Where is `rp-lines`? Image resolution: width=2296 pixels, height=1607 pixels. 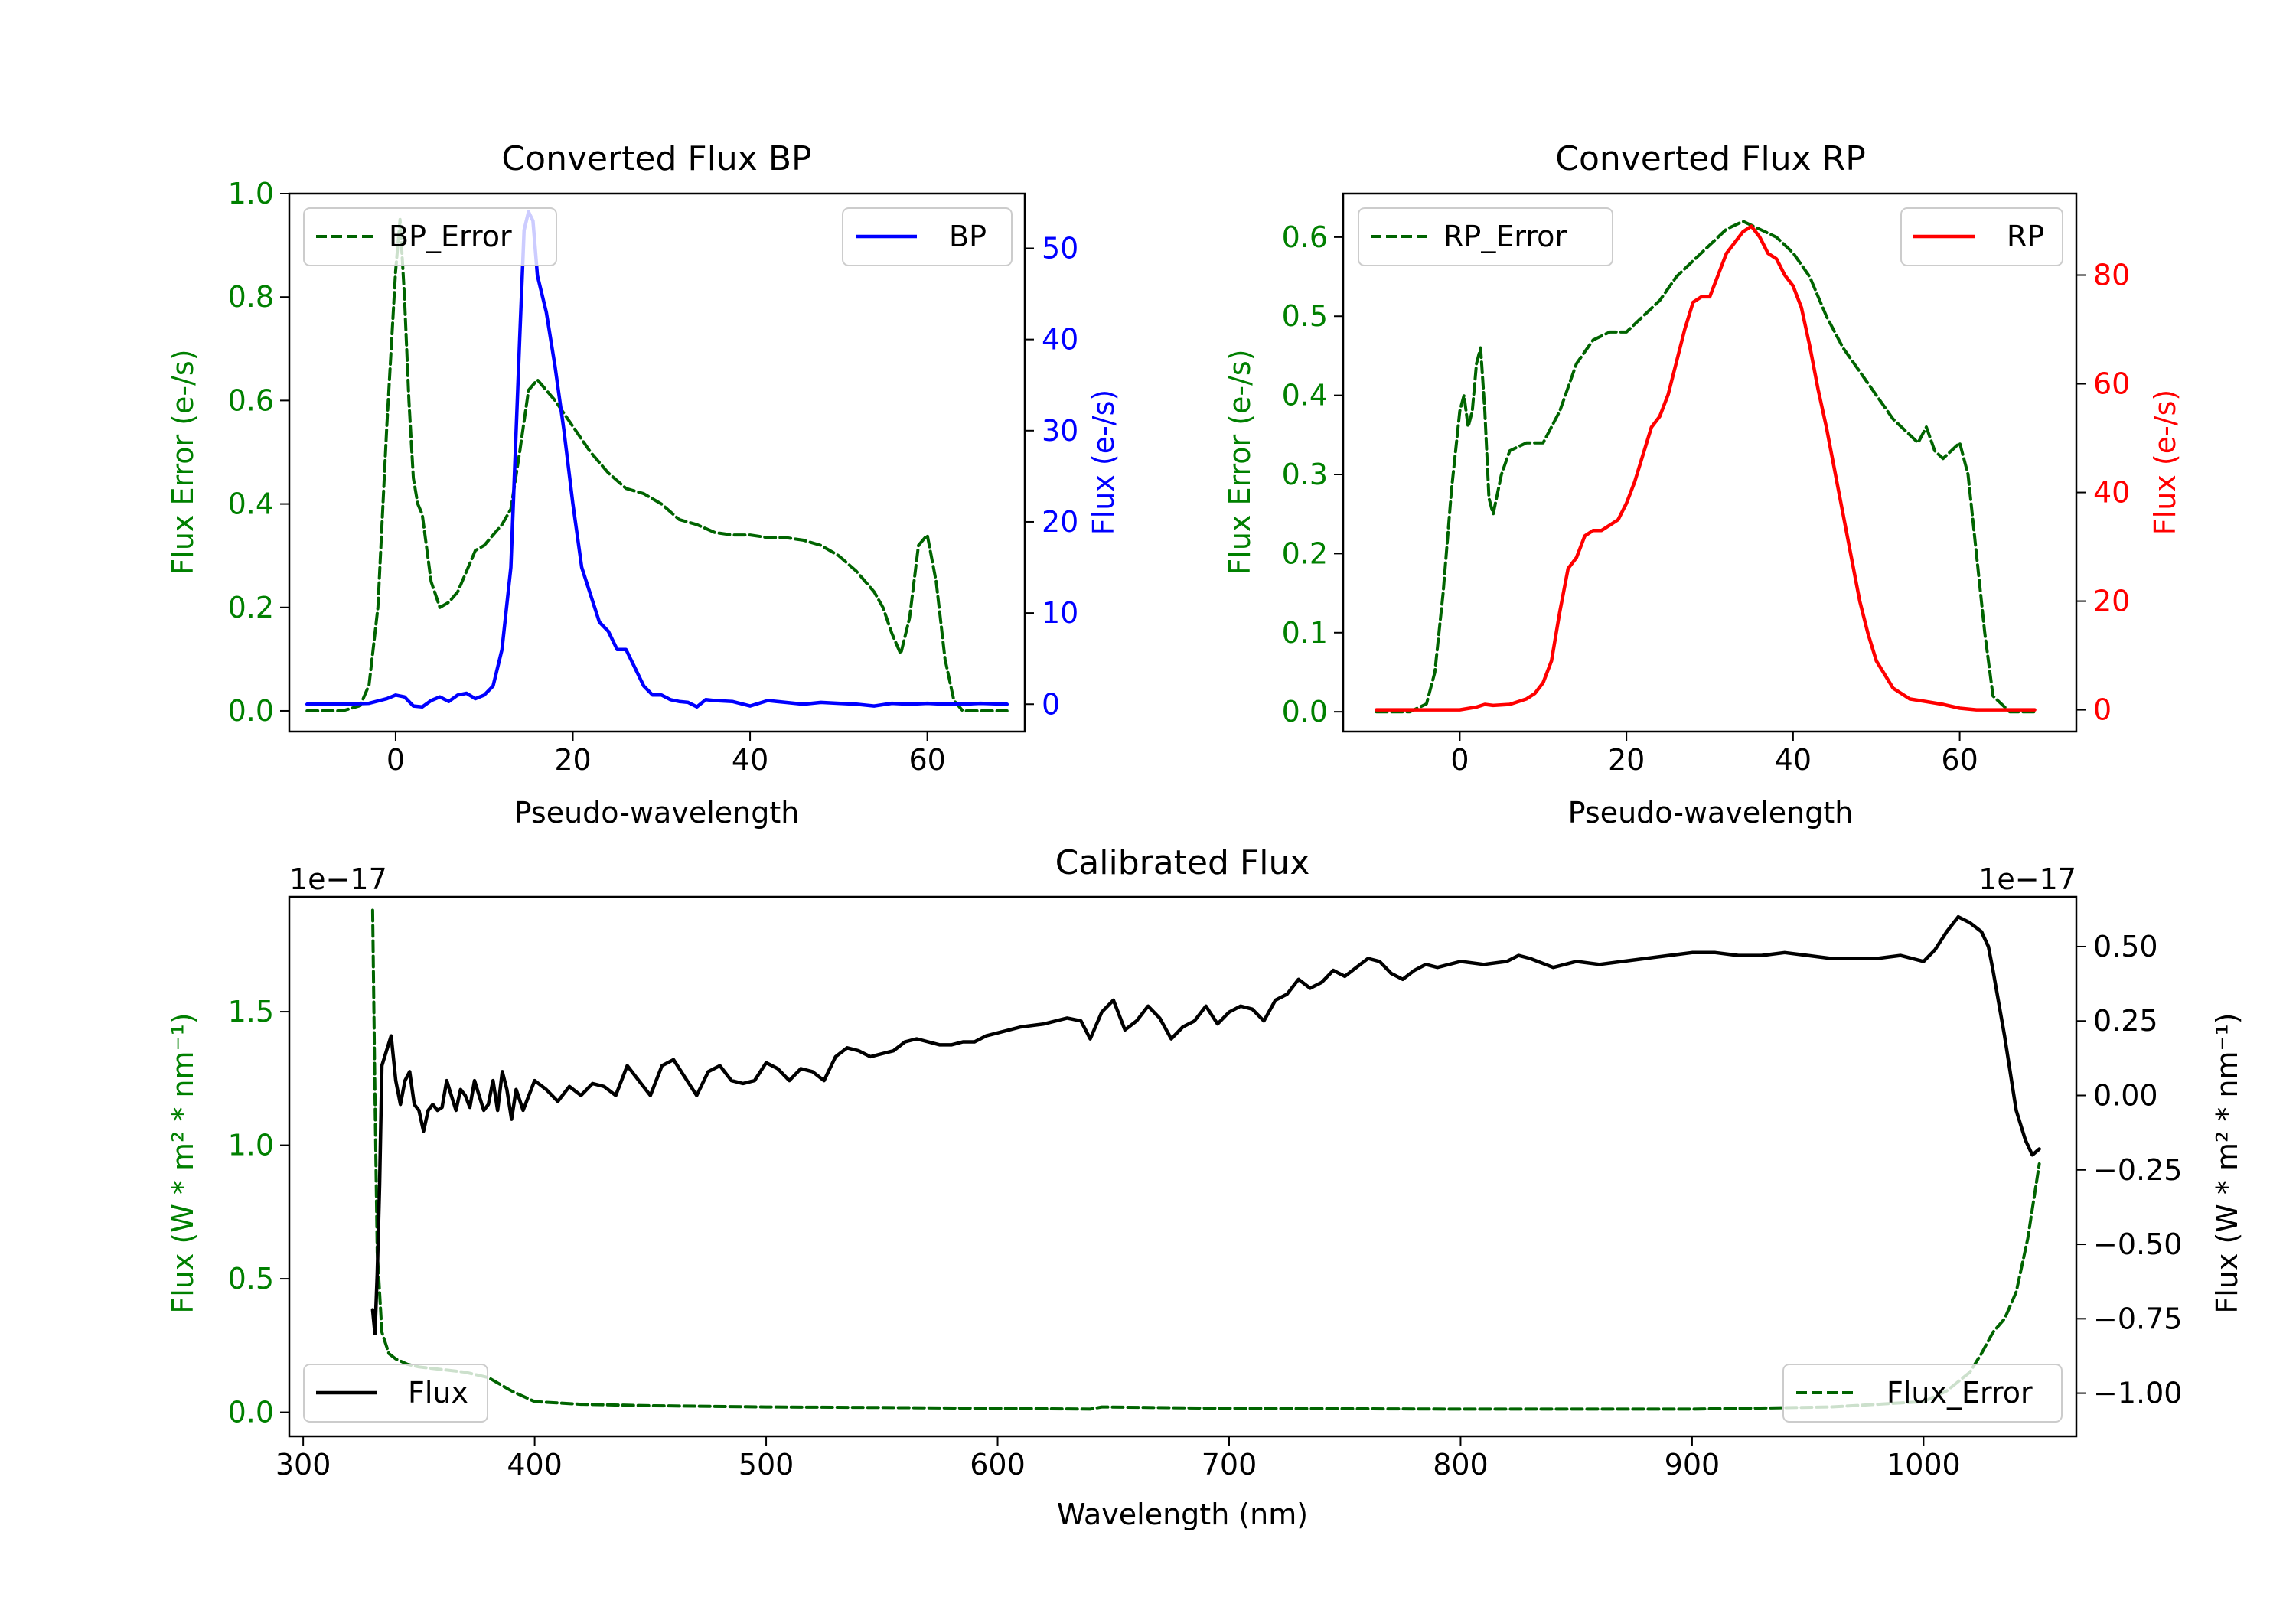 rp-lines is located at coordinates (1706, 467).